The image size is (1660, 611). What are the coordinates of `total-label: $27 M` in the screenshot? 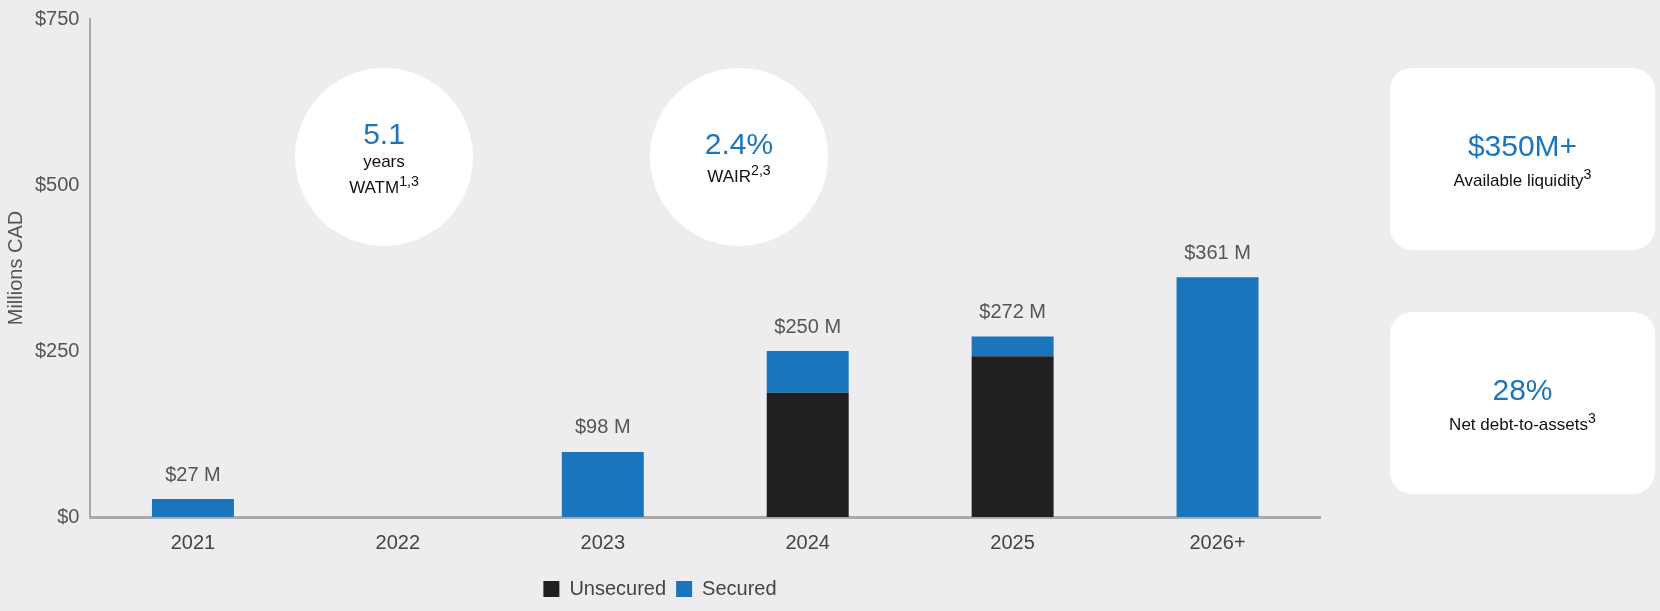 It's located at (193, 473).